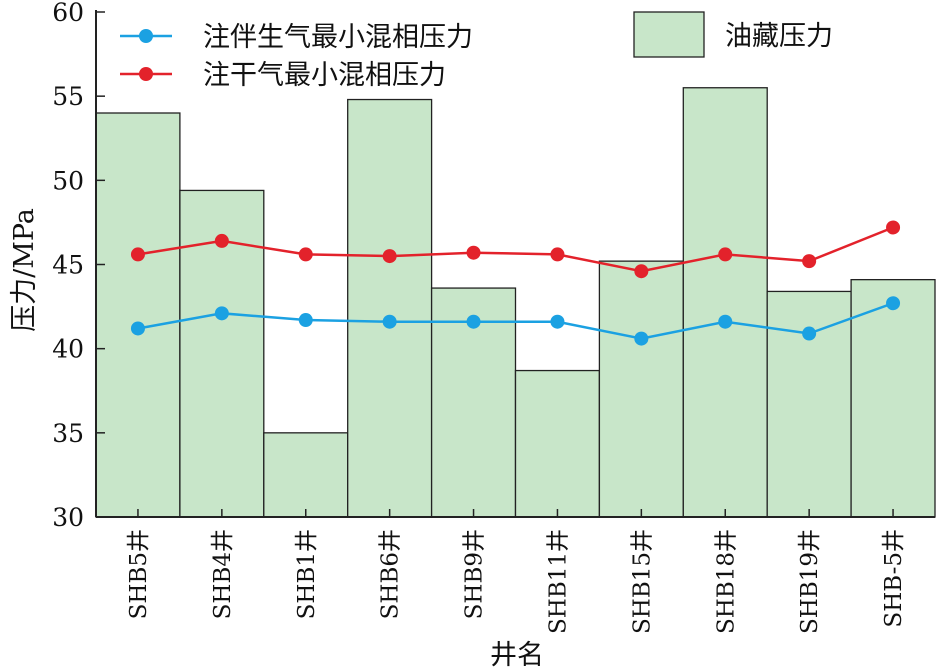 This screenshot has height=671, width=938. Describe the element at coordinates (24, 270) in the screenshot. I see `y-axis-label: 压力/MPa` at that location.